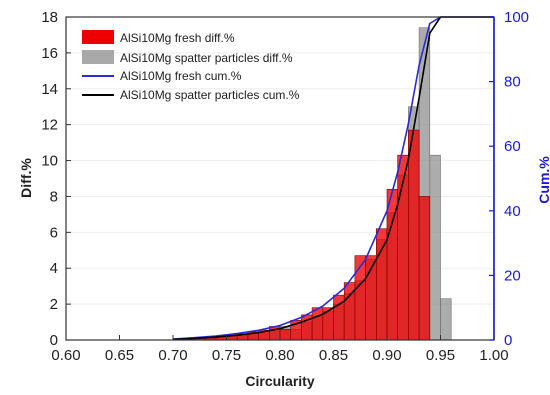  I want to click on bottom-tick-label-6: 0.90, so click(386, 355).